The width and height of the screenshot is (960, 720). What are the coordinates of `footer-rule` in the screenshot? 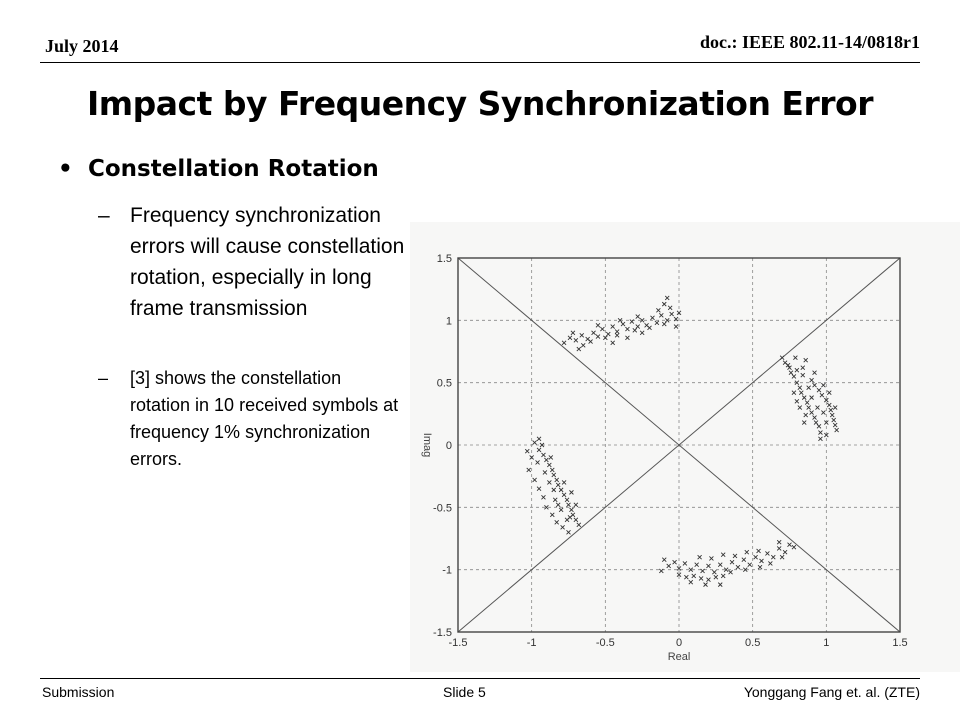 It's located at (480, 678).